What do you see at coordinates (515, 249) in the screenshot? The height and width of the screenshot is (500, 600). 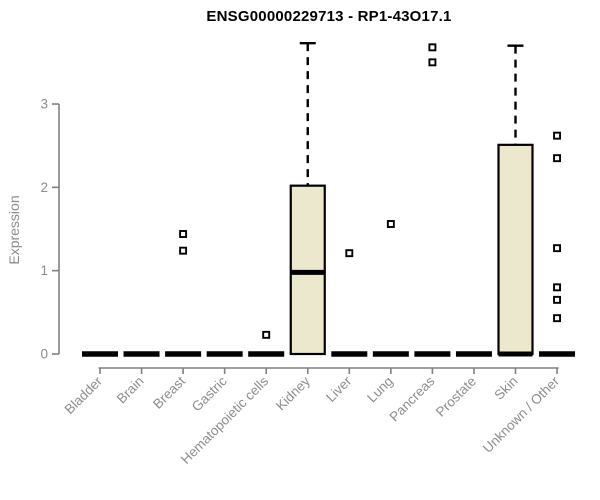 I see `box` at bounding box center [515, 249].